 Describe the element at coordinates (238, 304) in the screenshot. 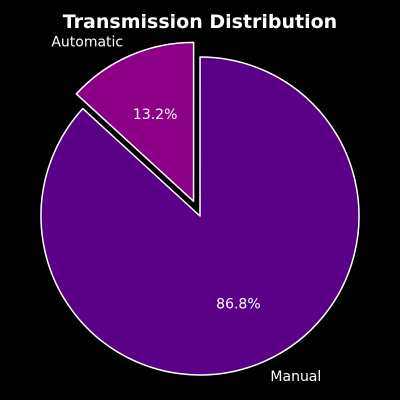

I see `slice-percent-manual: 86.8%` at that location.